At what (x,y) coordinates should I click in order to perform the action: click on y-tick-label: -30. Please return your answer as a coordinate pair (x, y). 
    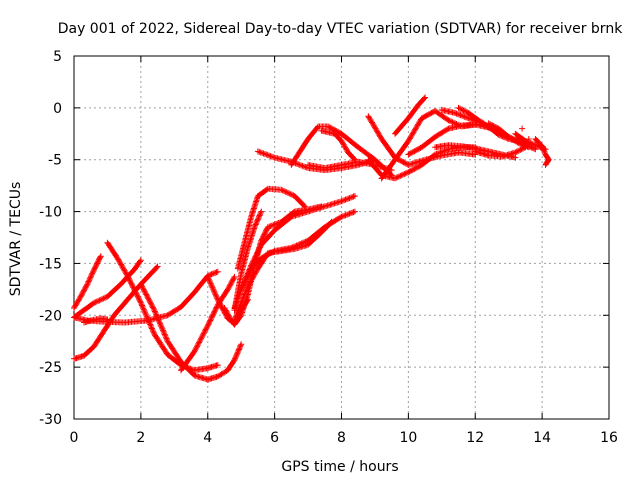
    Looking at the image, I should click on (50, 420).